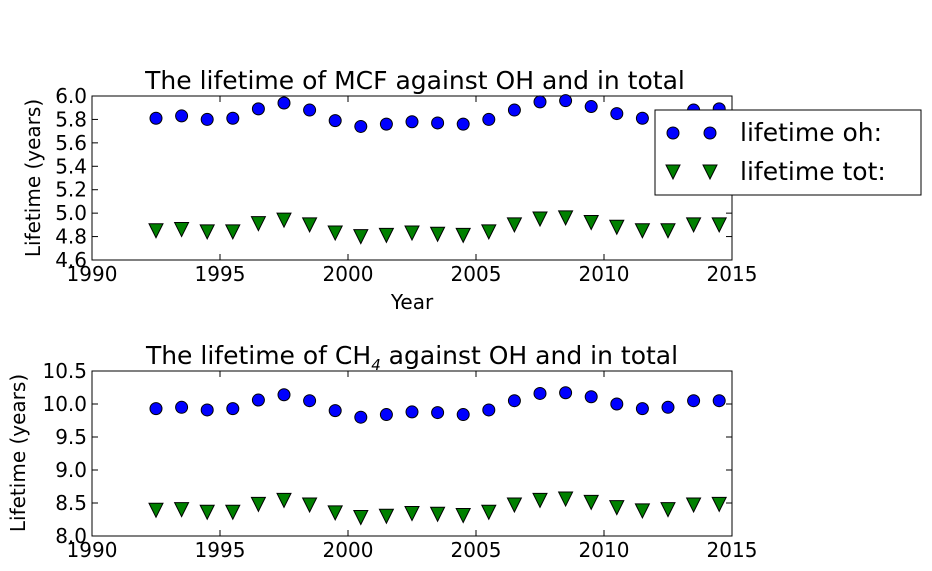  I want to click on chart-1-xtick-label: 1990, so click(92, 274).